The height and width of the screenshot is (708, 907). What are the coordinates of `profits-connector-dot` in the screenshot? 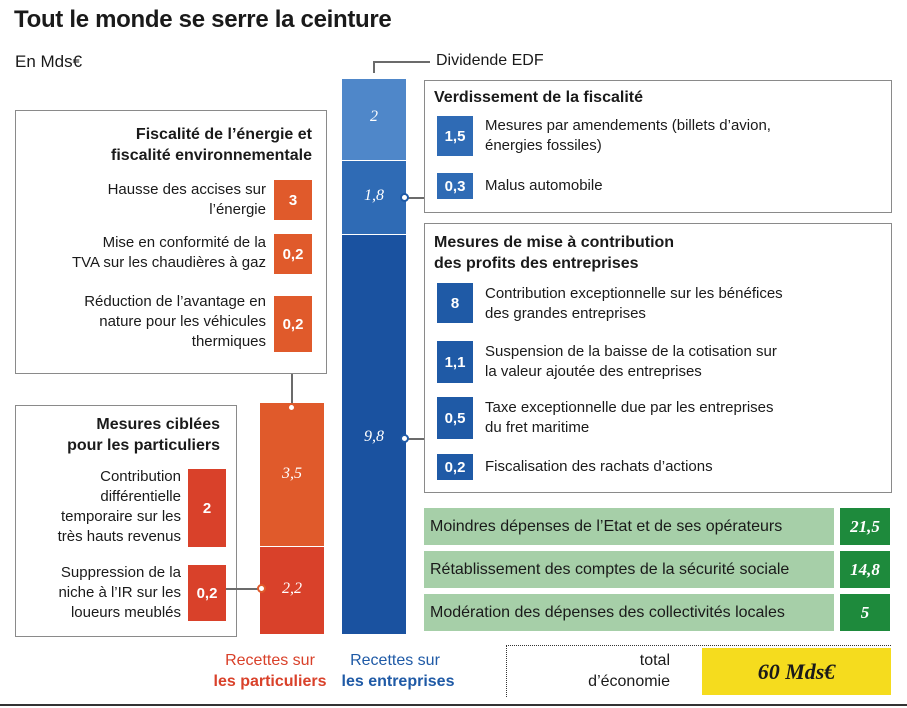 It's located at (404, 438).